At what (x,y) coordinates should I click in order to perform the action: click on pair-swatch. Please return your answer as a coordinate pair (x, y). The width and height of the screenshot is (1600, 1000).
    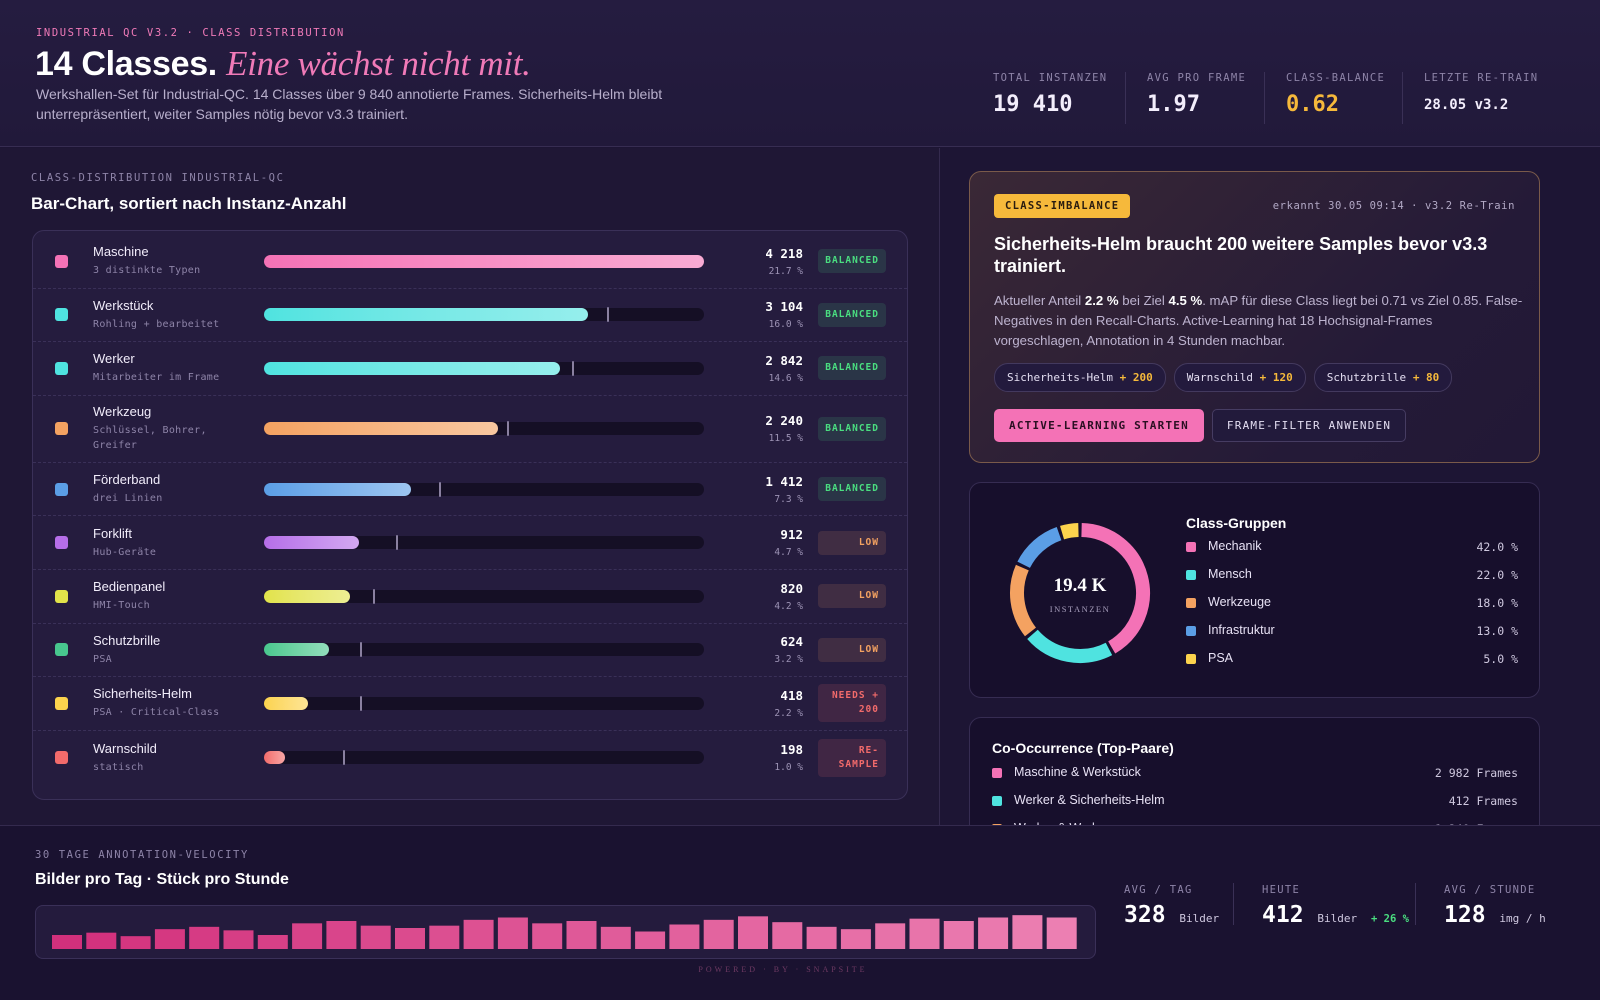
    Looking at the image, I should click on (997, 801).